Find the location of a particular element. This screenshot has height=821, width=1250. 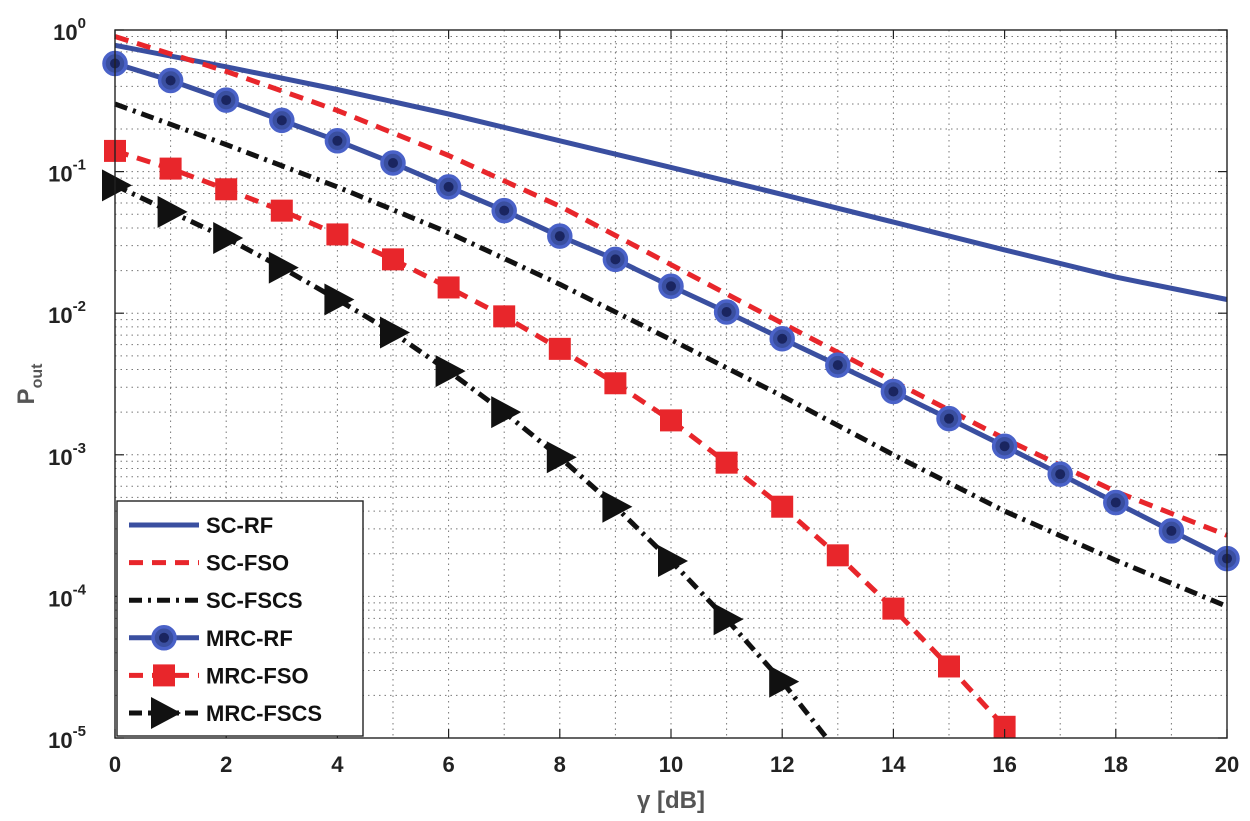

x-tick-label: 0 is located at coordinates (115, 764).